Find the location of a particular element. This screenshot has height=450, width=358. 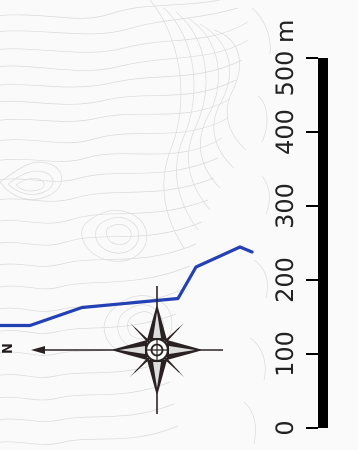

compass-tick-nw is located at coordinates (139, 332).